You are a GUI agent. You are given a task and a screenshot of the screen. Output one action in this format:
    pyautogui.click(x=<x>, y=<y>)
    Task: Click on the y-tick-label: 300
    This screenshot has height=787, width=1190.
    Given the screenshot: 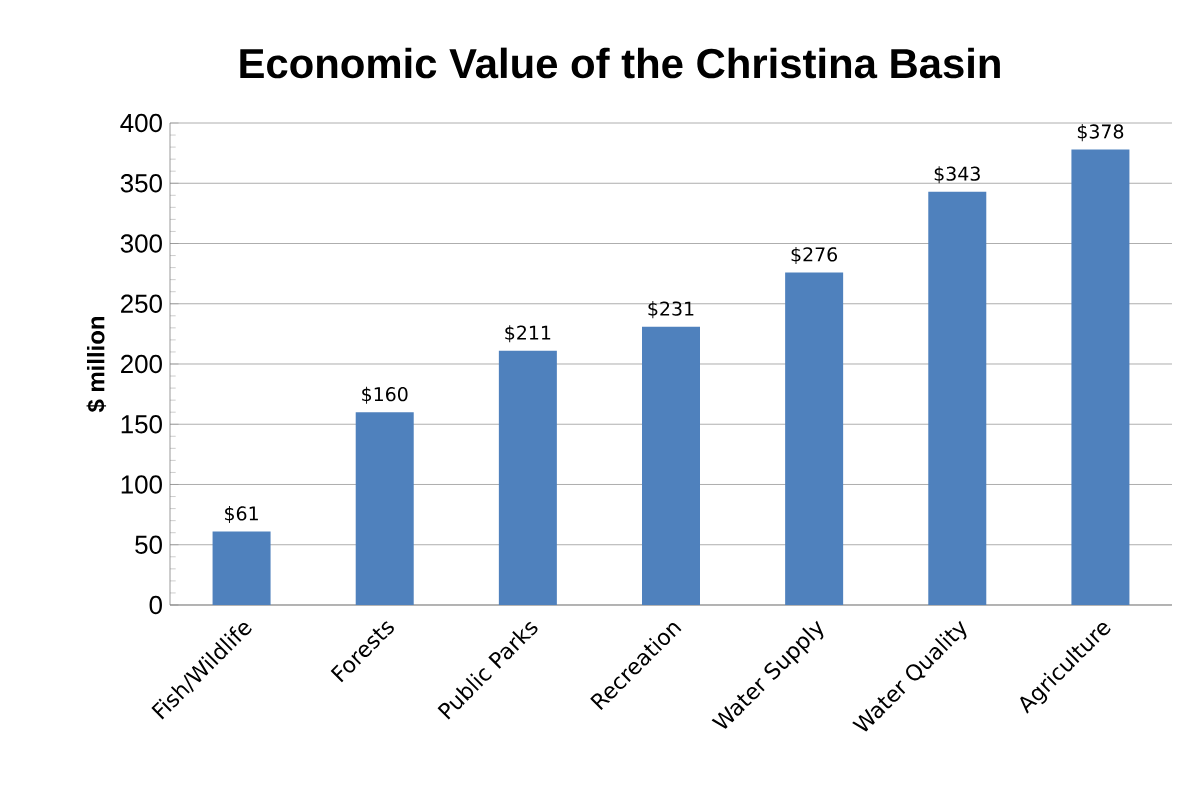 What is the action you would take?
    pyautogui.click(x=141, y=243)
    